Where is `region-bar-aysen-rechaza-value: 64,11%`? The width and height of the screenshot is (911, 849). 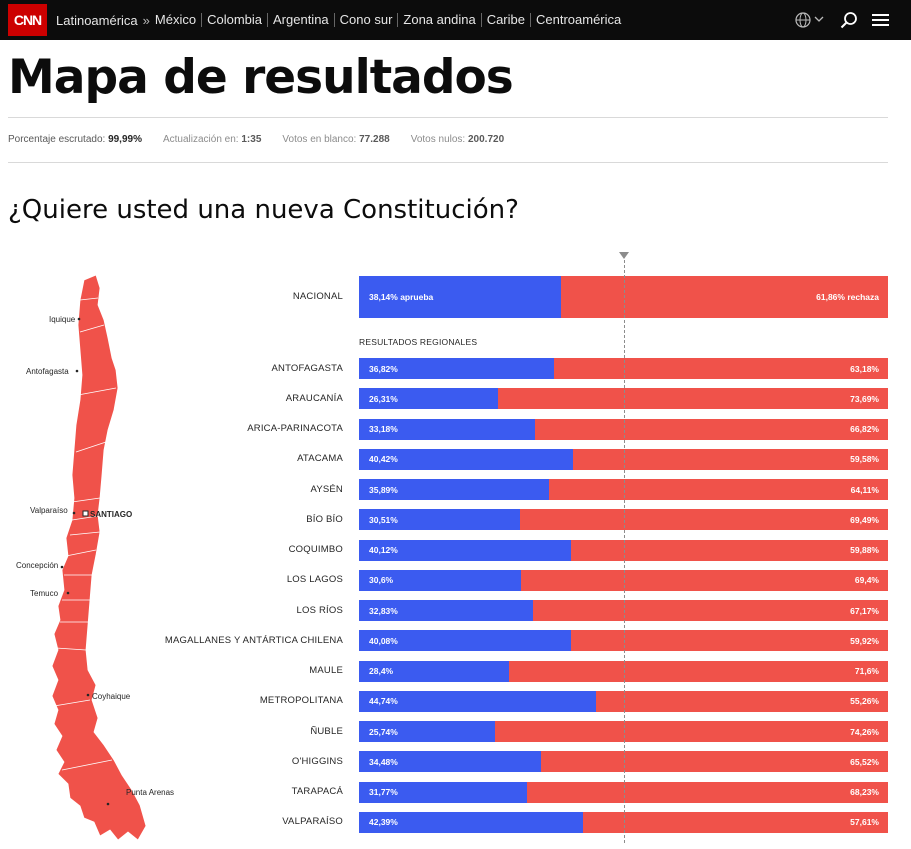
region-bar-aysen-rechaza-value: 64,11% is located at coordinates (864, 489).